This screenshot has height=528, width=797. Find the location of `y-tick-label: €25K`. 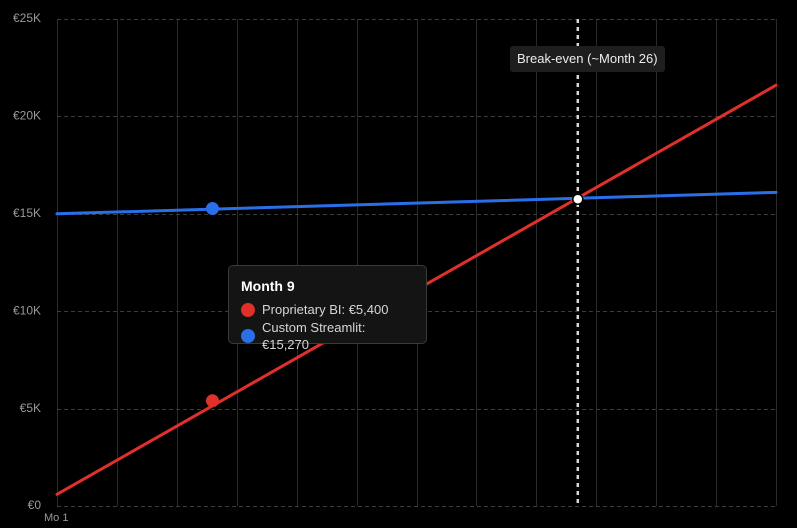

y-tick-label: €25K is located at coordinates (27, 18).